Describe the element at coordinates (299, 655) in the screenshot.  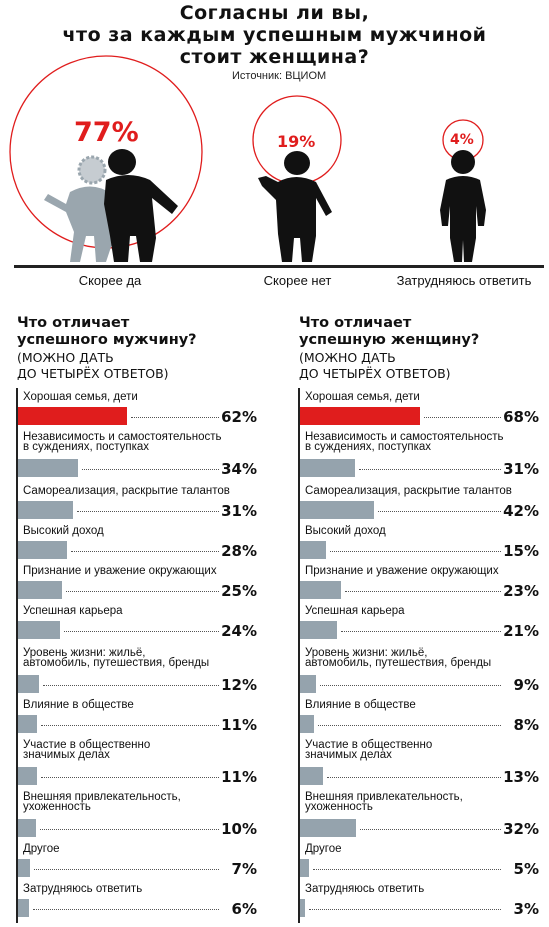
I see `women-axis-line` at that location.